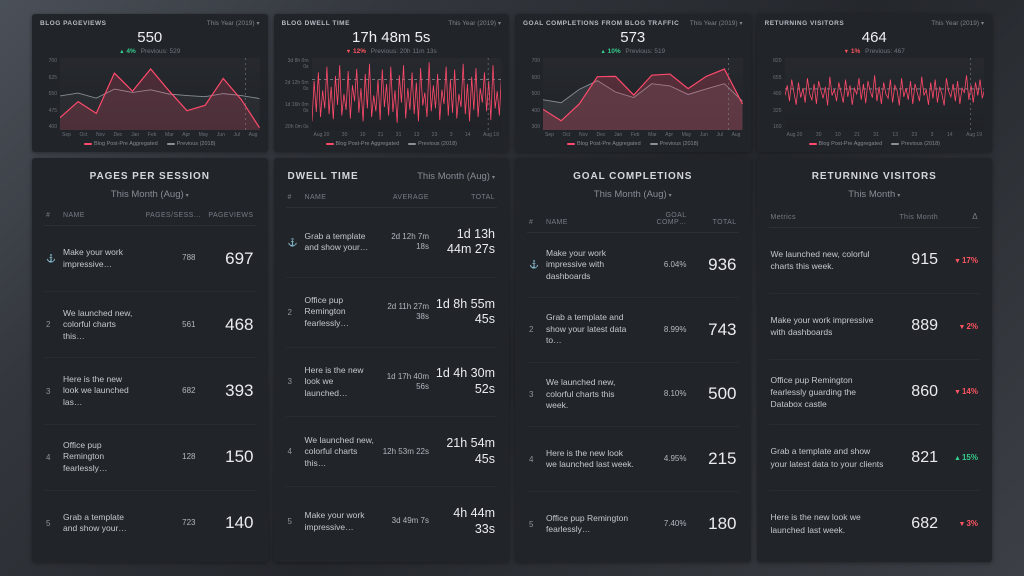  Describe the element at coordinates (296, 108) in the screenshot. I see `y-tick-label: 1d 16h 0m 0s` at that location.